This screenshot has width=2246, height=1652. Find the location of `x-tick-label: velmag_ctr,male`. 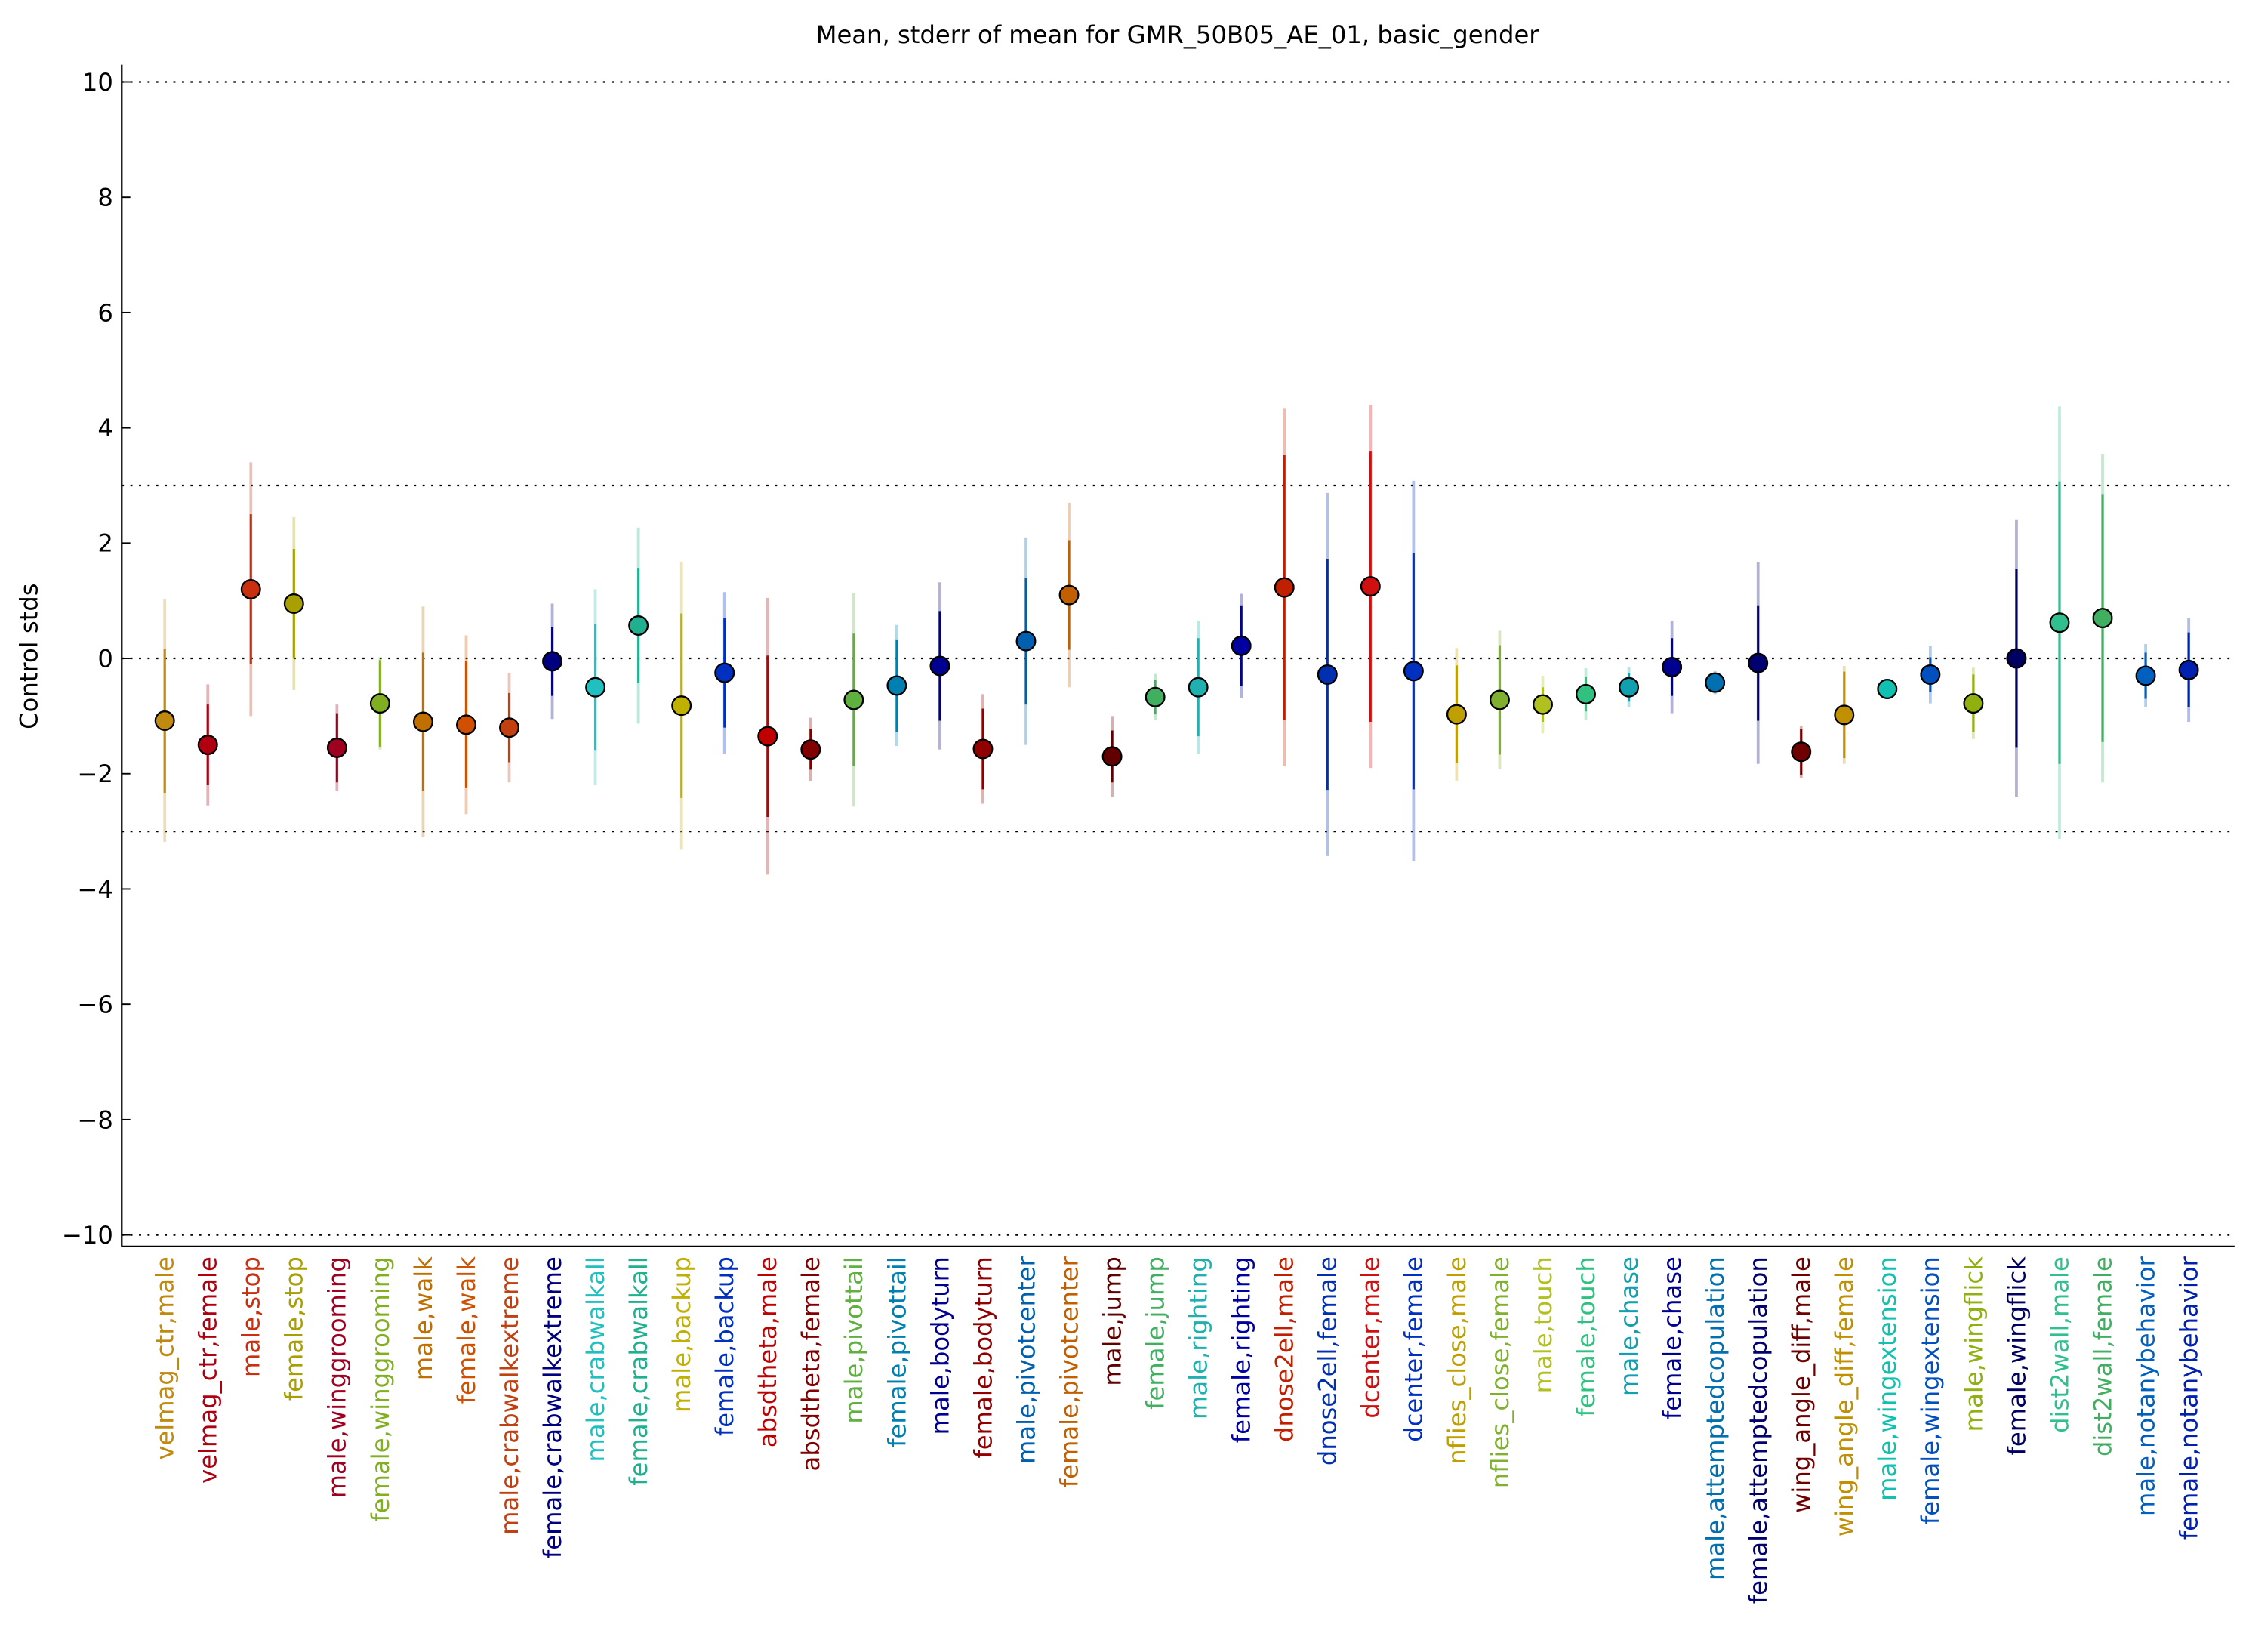

x-tick-label: velmag_ctr,male is located at coordinates (165, 1358).